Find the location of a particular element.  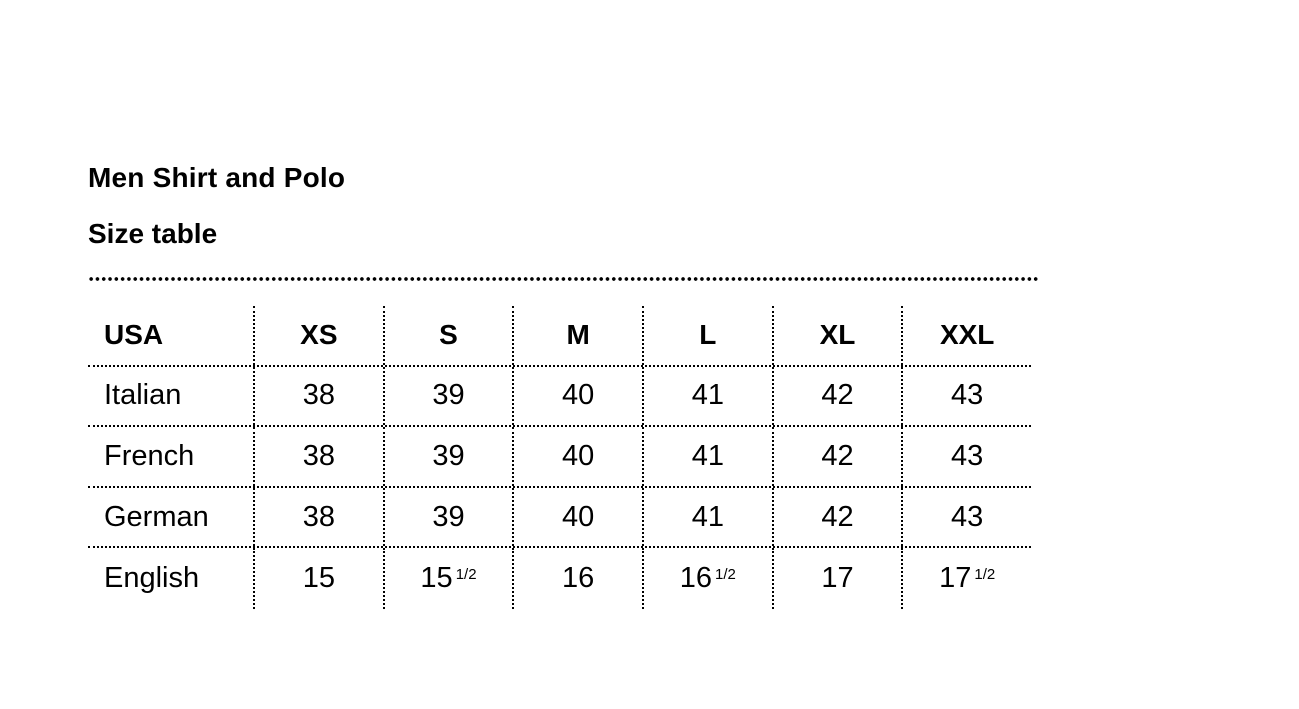

size-value-cell: 16 1/2 is located at coordinates (707, 578).